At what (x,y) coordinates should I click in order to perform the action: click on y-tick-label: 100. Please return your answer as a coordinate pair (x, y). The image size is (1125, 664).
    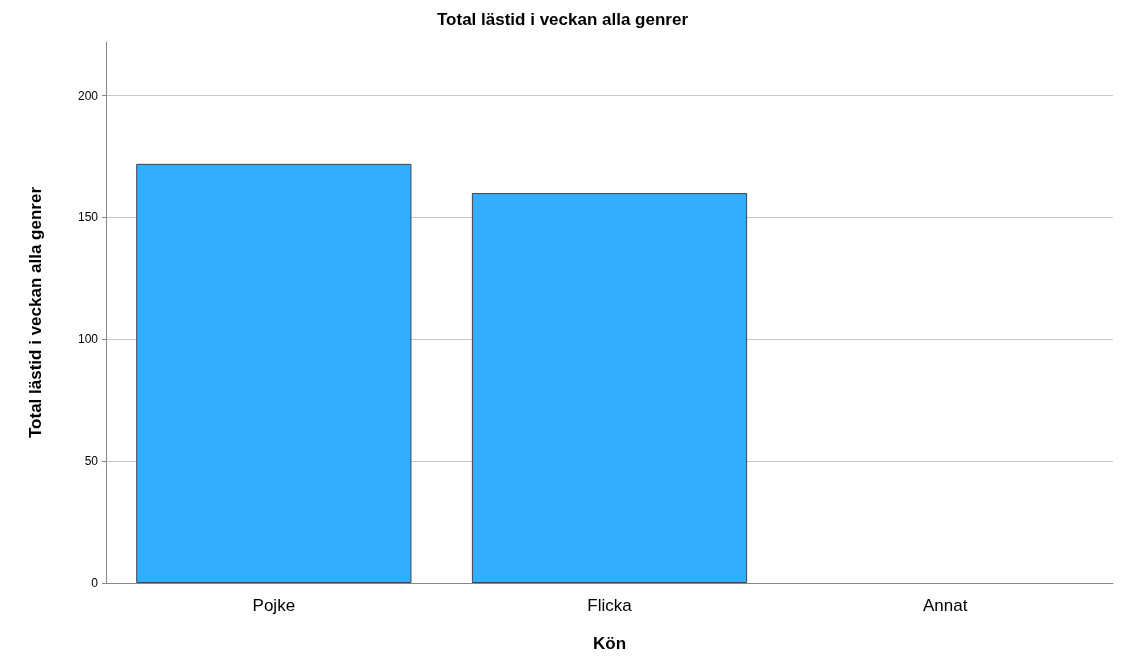
    Looking at the image, I should click on (88, 339).